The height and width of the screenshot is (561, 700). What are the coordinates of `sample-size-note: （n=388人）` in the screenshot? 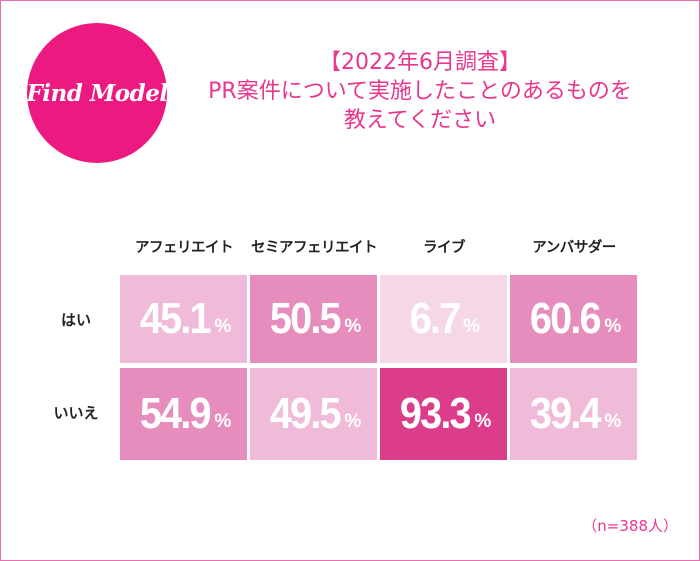 It's located at (630, 526).